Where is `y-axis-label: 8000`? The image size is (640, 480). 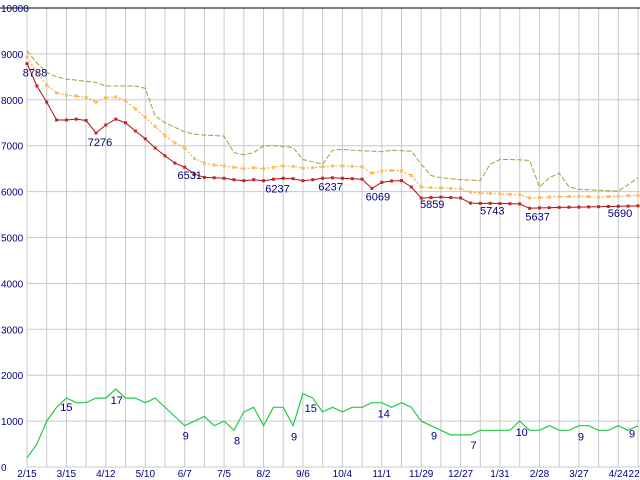
y-axis-label: 8000 is located at coordinates (12, 101).